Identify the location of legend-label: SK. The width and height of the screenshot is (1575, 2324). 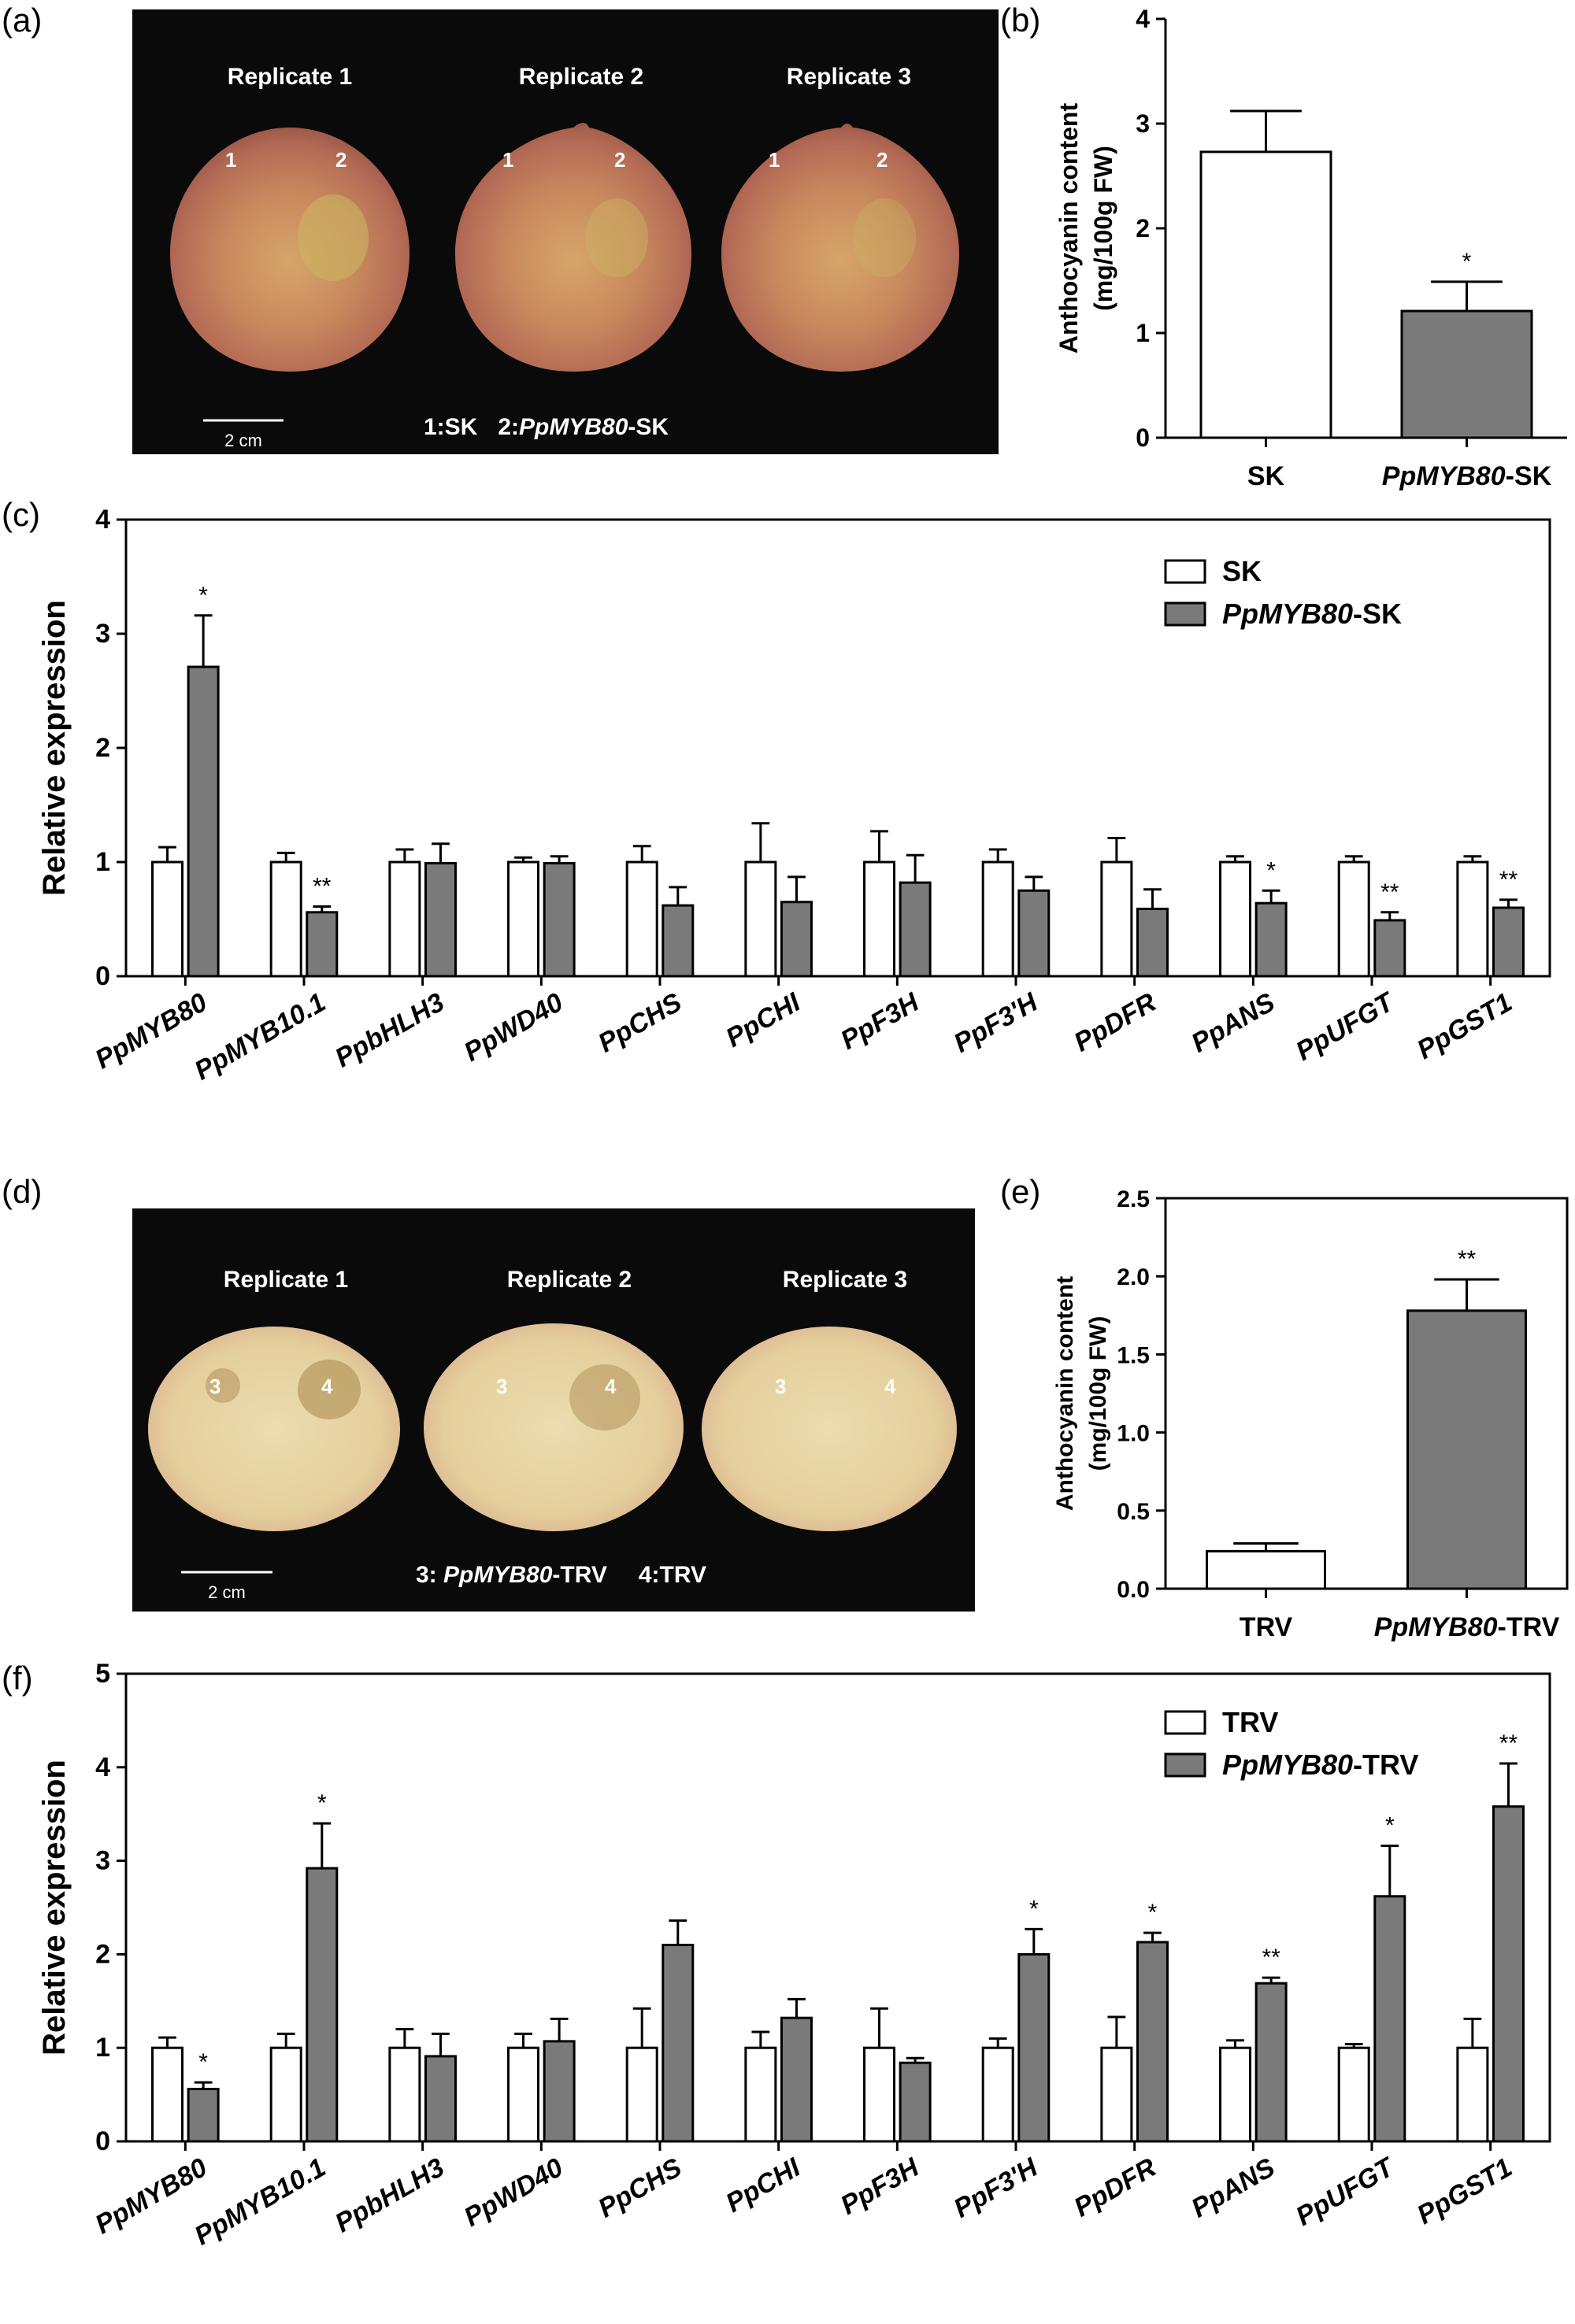
(1242, 571).